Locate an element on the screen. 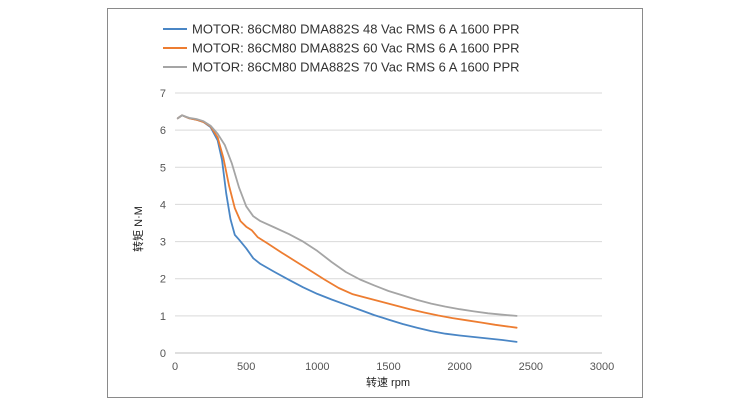 The image size is (750, 408). y-tick-label: 3 is located at coordinates (163, 243).